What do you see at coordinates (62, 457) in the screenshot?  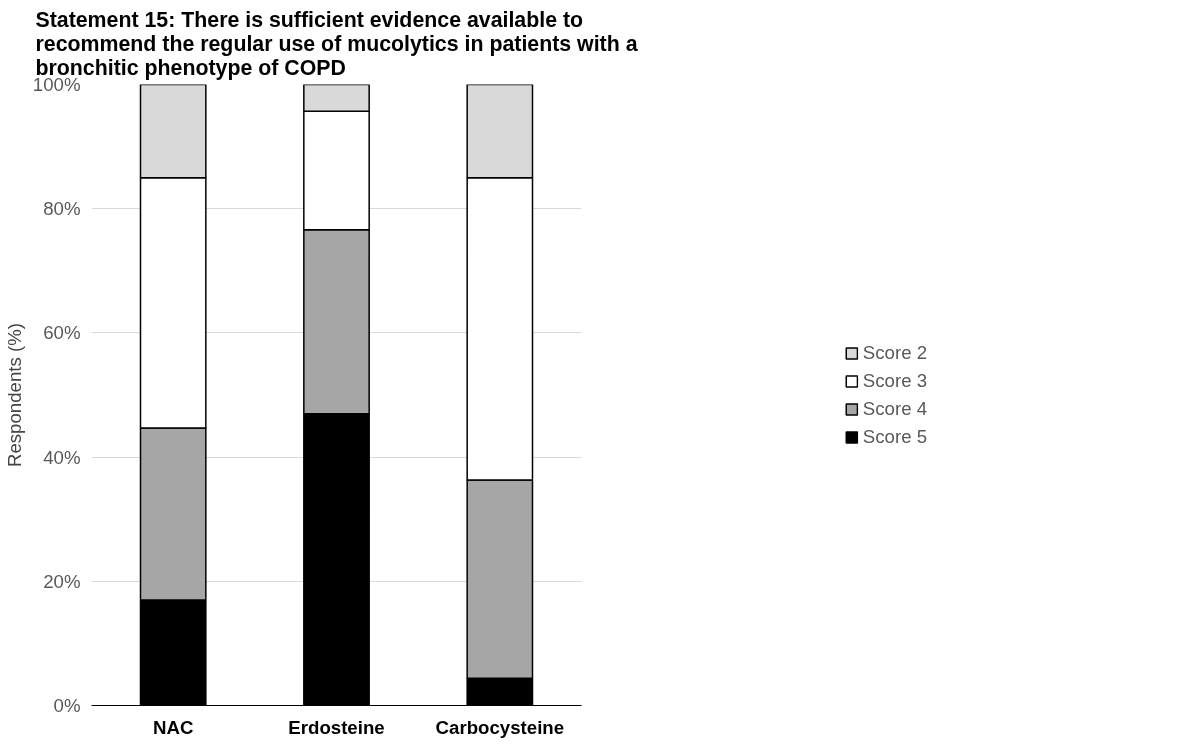 I see `y-tick-label: 40%` at bounding box center [62, 457].